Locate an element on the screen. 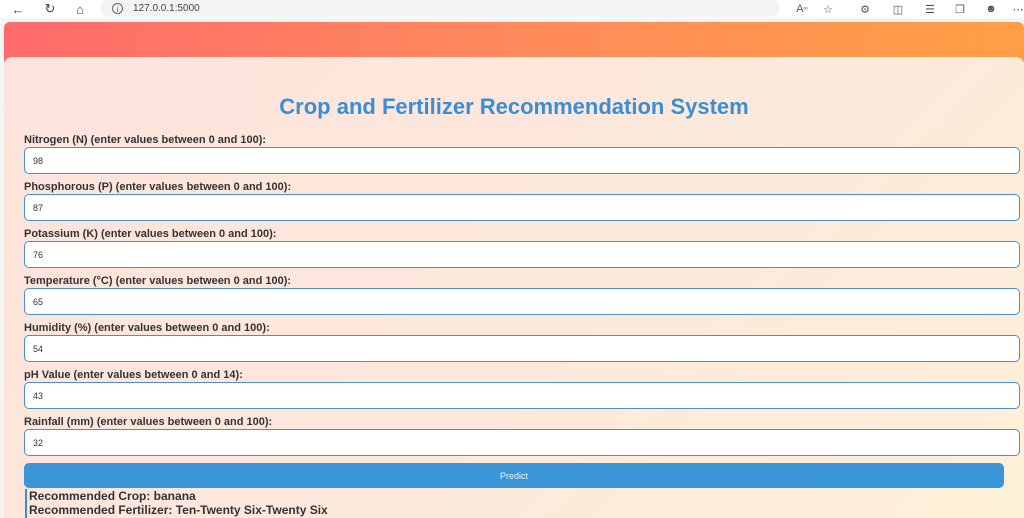 This screenshot has height=518, width=1024. back-arrow-icon: ← is located at coordinates (18, 9).